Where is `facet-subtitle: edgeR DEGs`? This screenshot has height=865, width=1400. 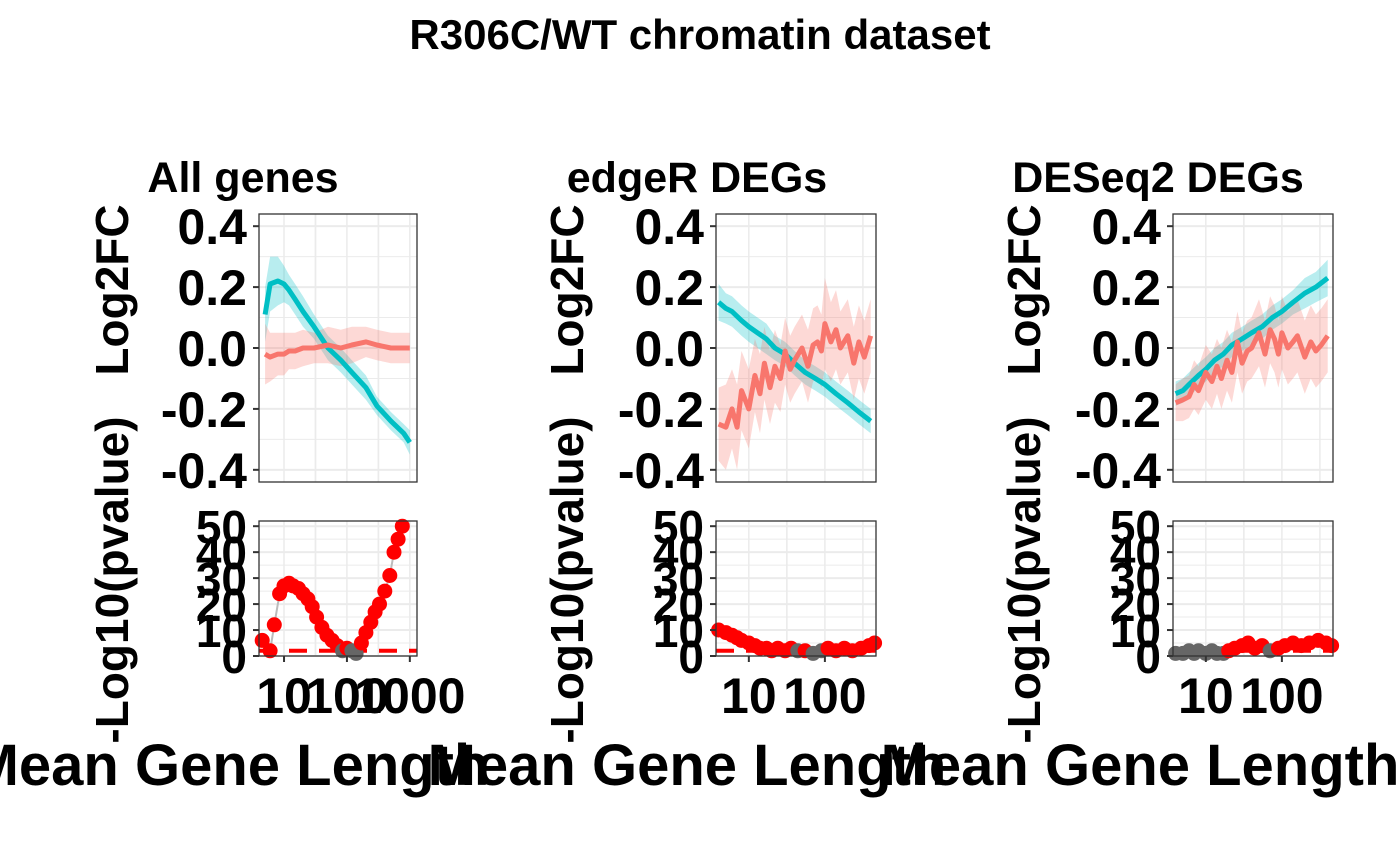
facet-subtitle: edgeR DEGs is located at coordinates (697, 178).